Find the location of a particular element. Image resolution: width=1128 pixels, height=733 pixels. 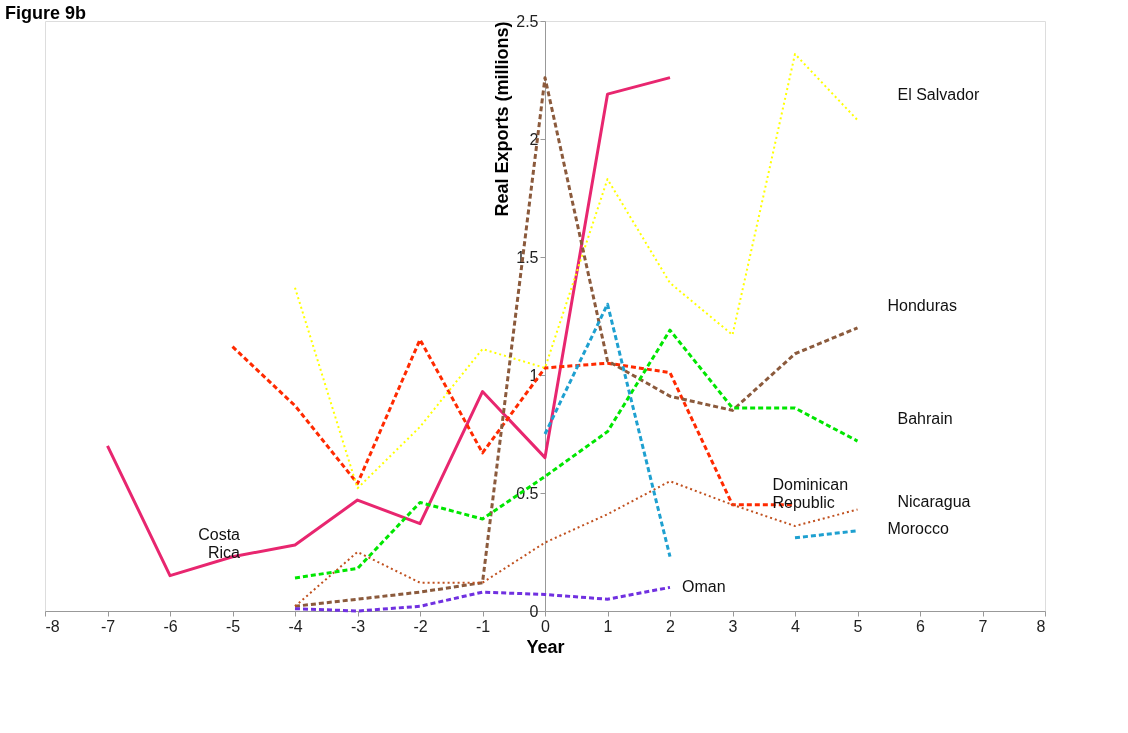

y-tick-label: 2.5 is located at coordinates (527, 21).